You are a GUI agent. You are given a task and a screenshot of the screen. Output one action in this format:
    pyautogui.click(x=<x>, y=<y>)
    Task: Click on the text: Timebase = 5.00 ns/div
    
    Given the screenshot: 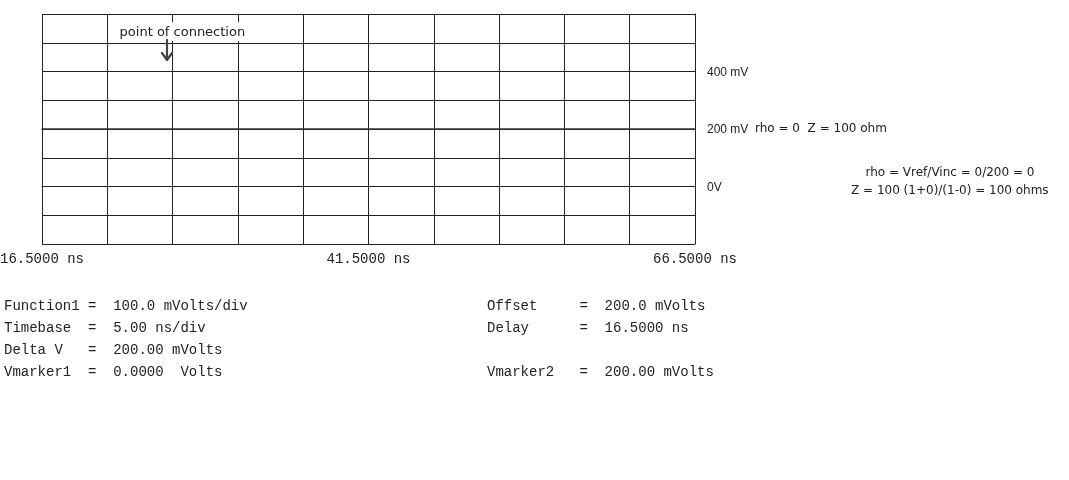 What is the action you would take?
    pyautogui.click(x=105, y=328)
    